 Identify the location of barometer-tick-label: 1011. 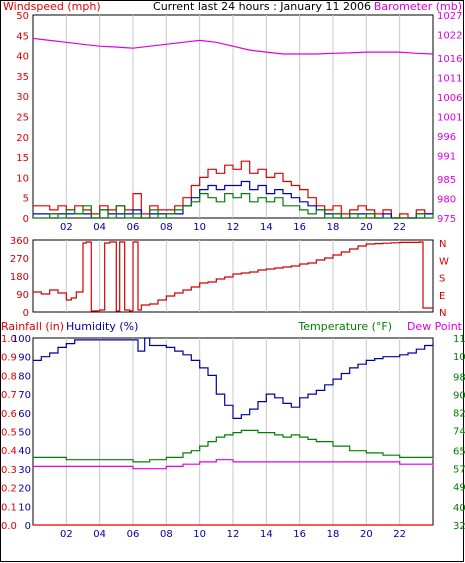
(449, 78).